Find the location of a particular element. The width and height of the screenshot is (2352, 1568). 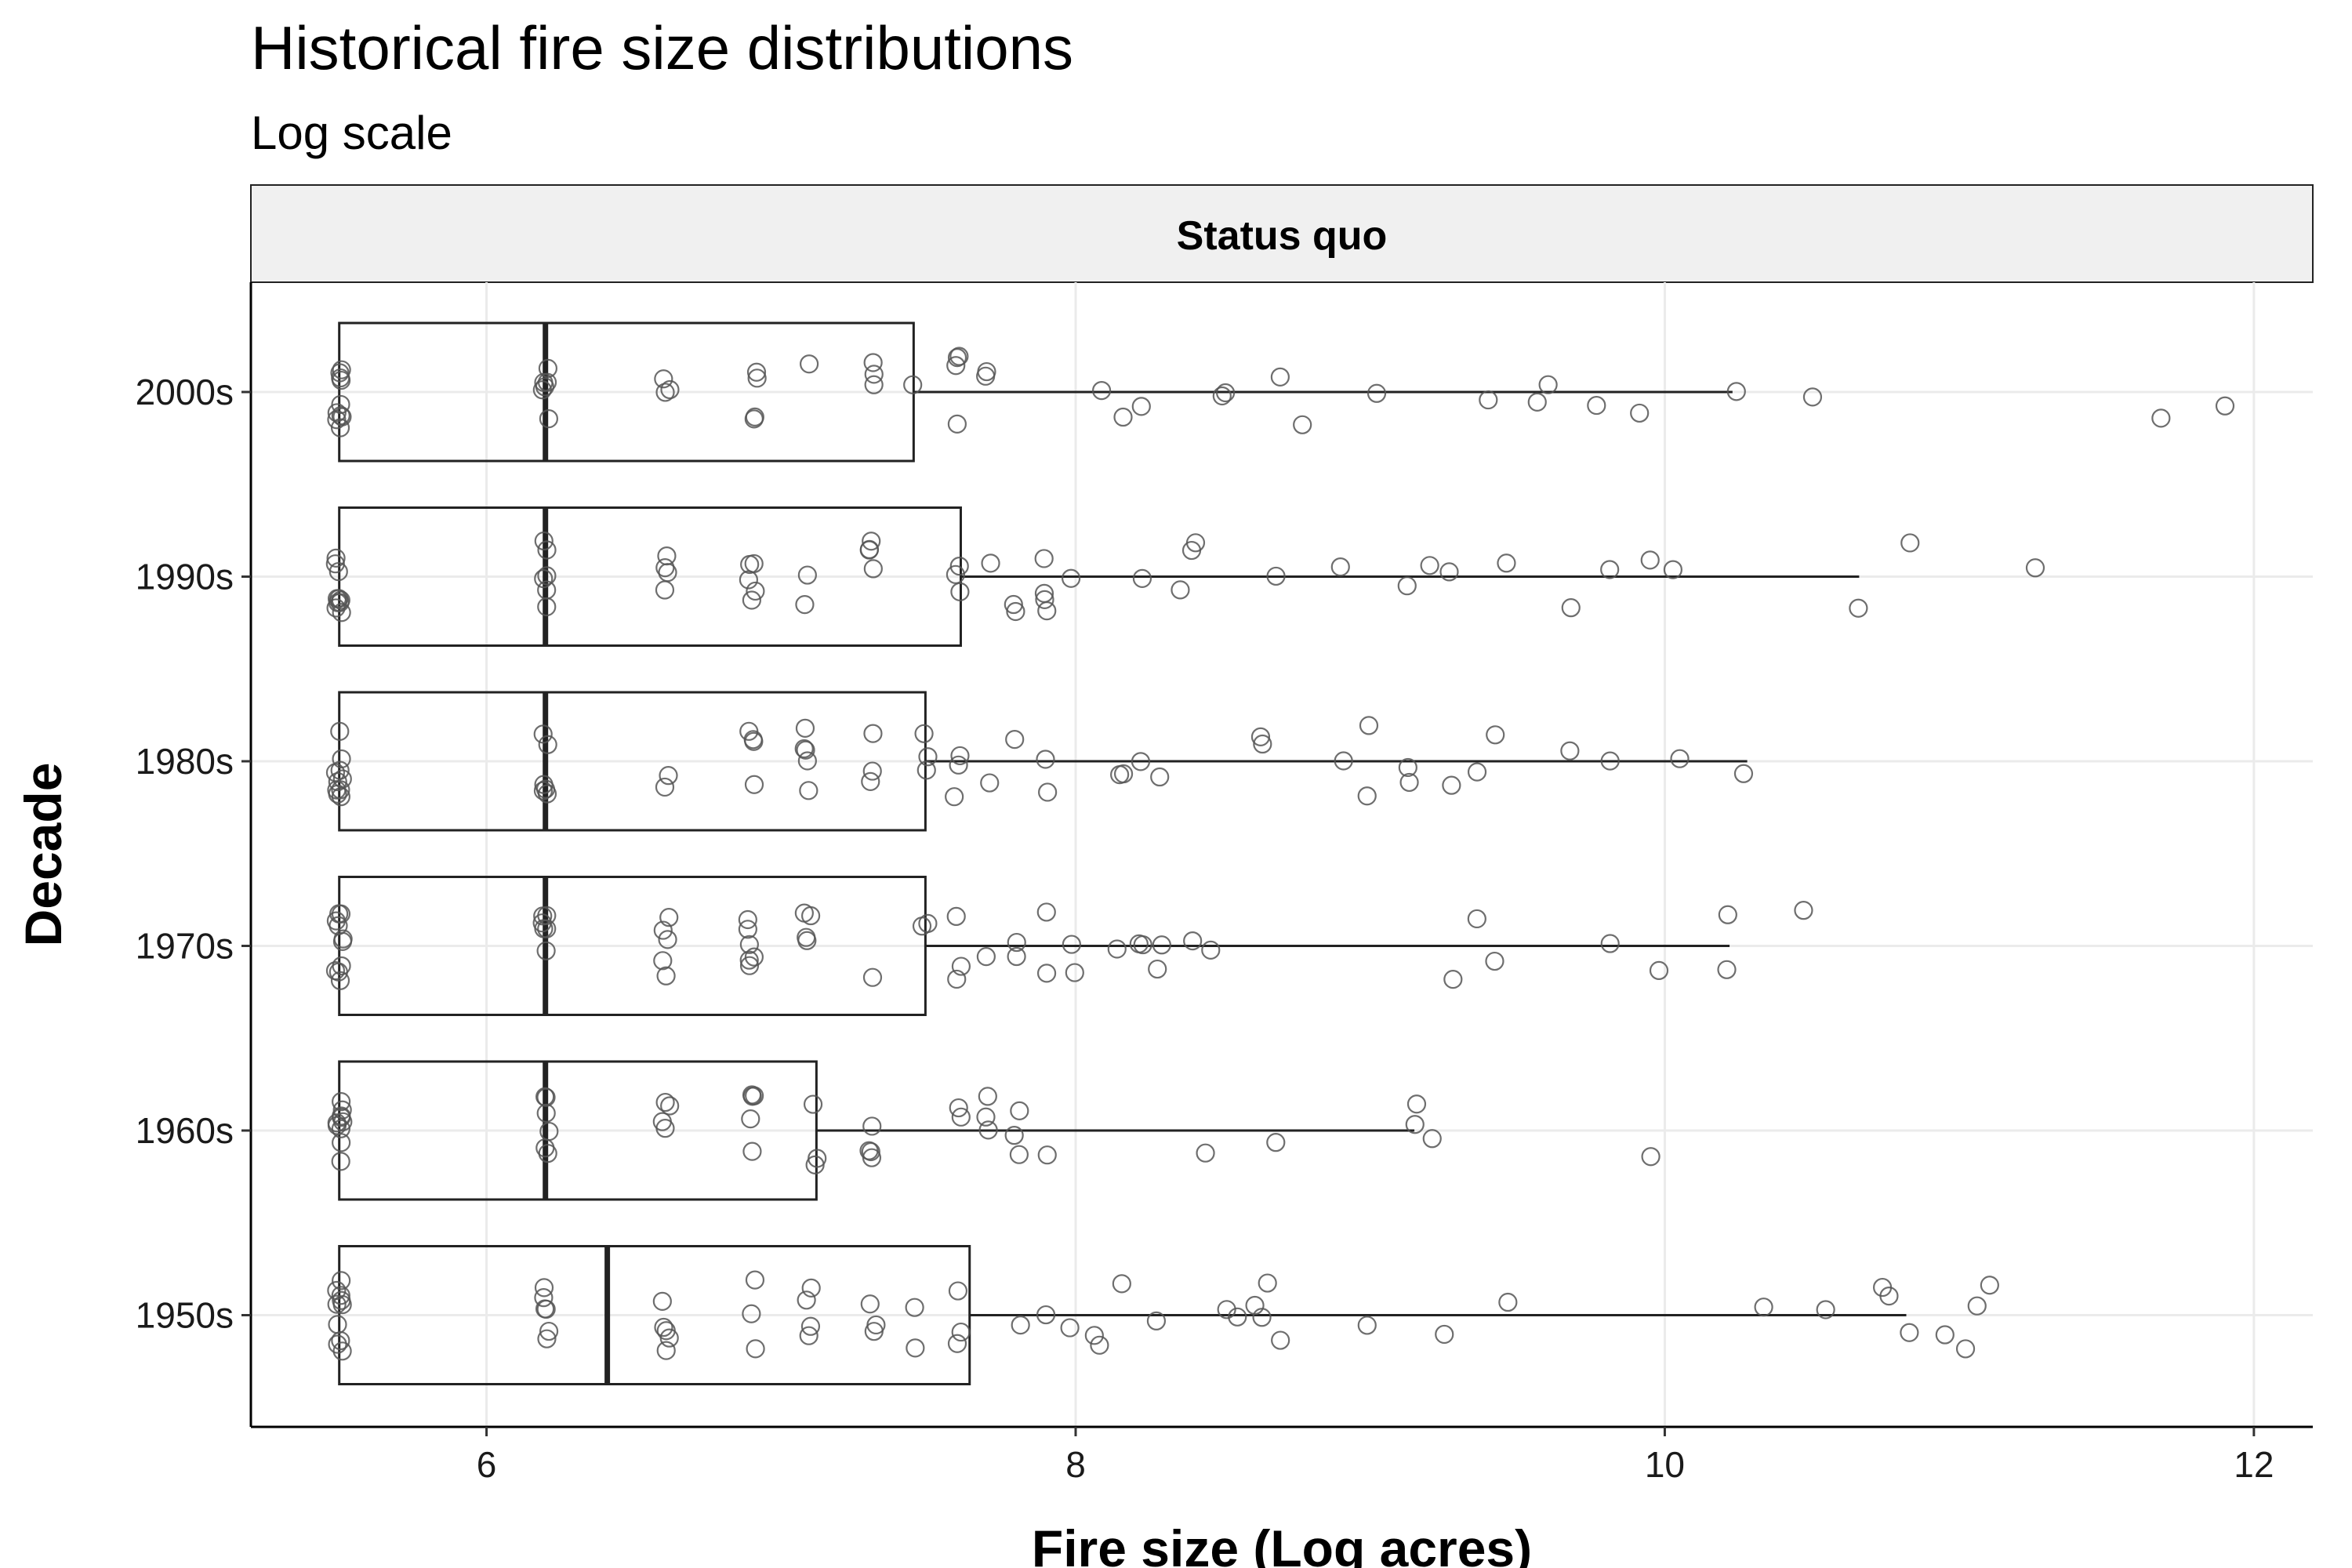

x-tick-label: 6 is located at coordinates (487, 1464).